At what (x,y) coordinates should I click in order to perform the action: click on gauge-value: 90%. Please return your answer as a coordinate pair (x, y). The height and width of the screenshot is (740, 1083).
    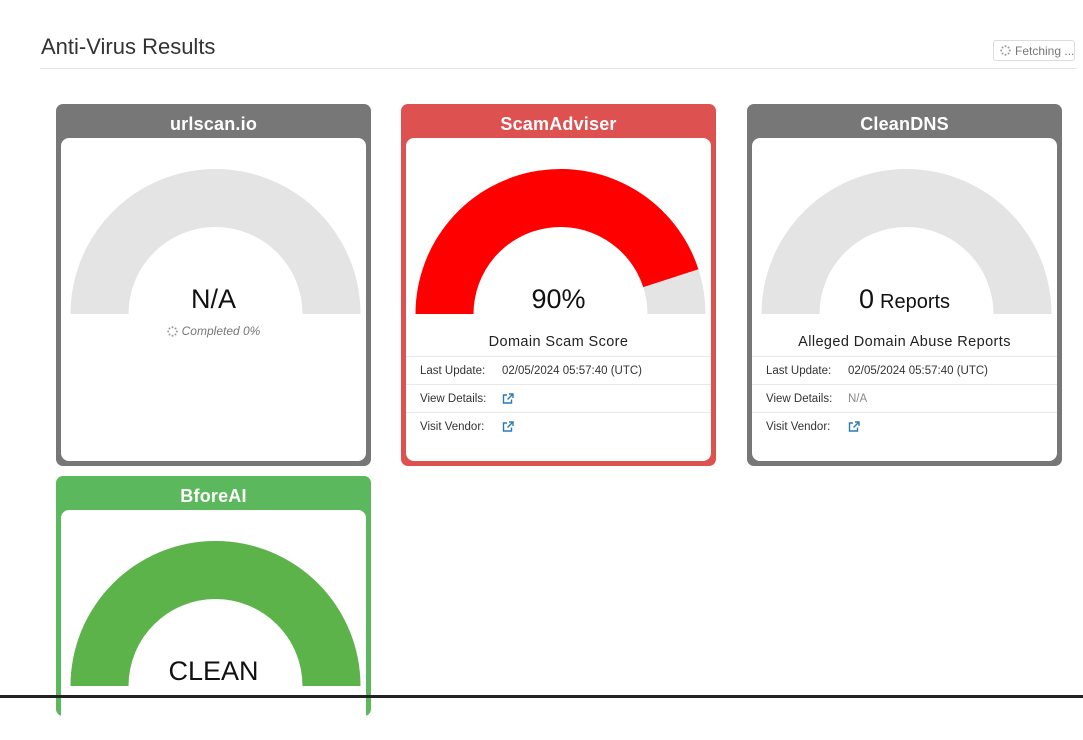
    Looking at the image, I should click on (558, 299).